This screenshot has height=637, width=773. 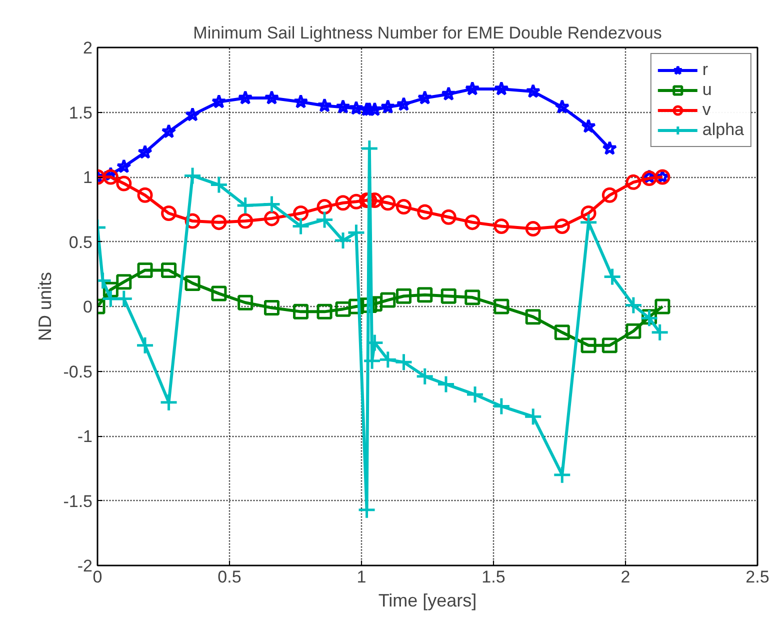 I want to click on x-axis-title: Time [years], so click(x=427, y=600).